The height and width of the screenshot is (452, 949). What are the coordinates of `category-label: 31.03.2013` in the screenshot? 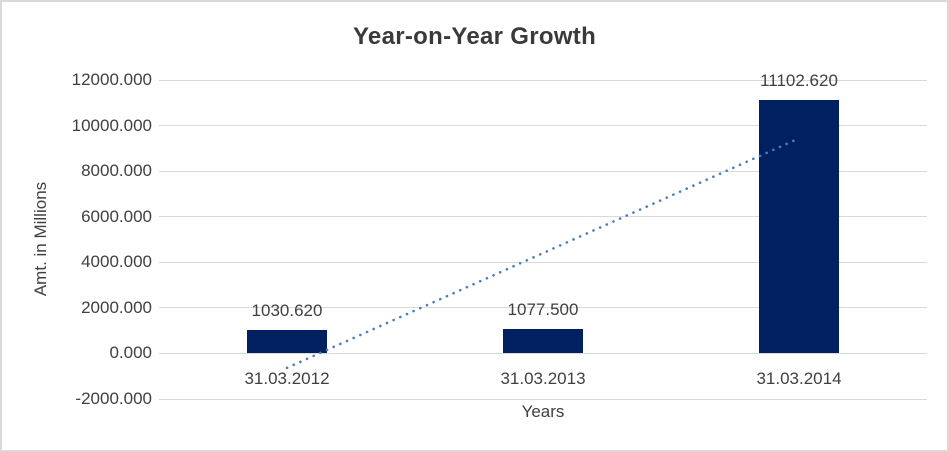 It's located at (543, 379).